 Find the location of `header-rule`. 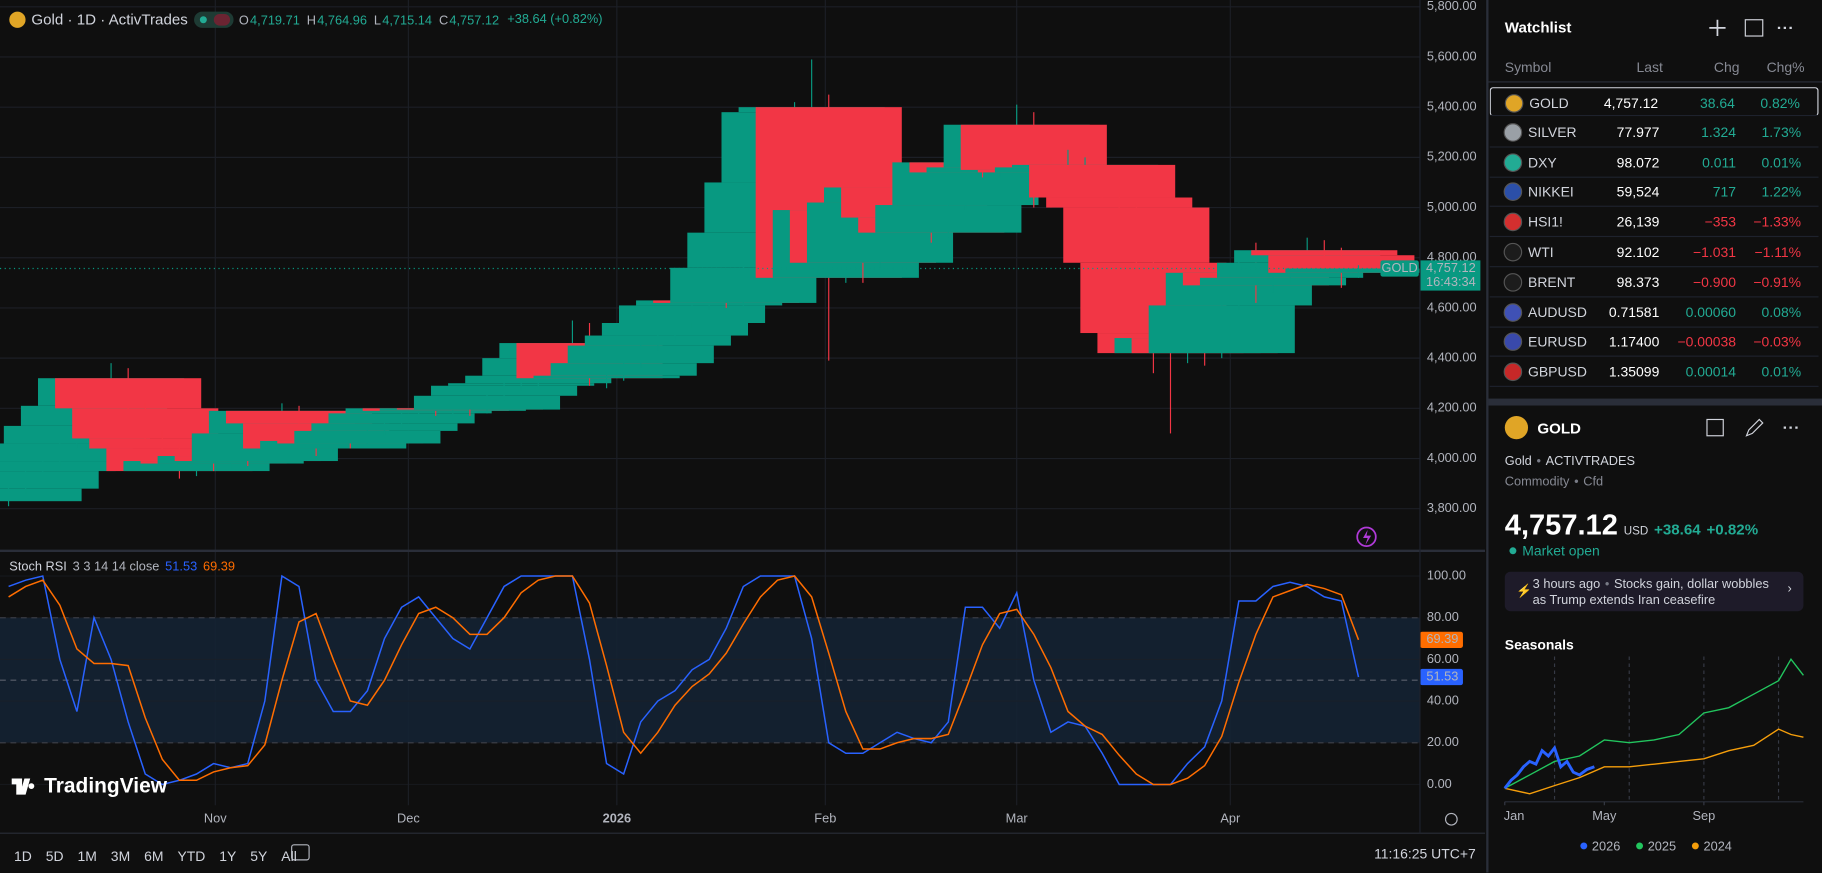

header-rule is located at coordinates (1655, 82).